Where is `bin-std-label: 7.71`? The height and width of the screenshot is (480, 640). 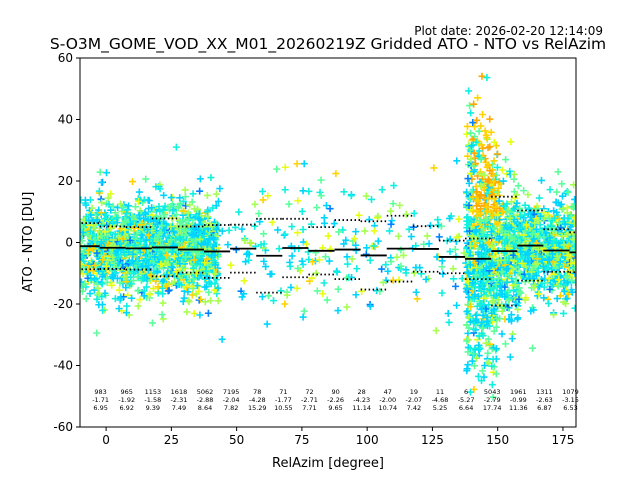 bin-std-label: 7.71 is located at coordinates (309, 408).